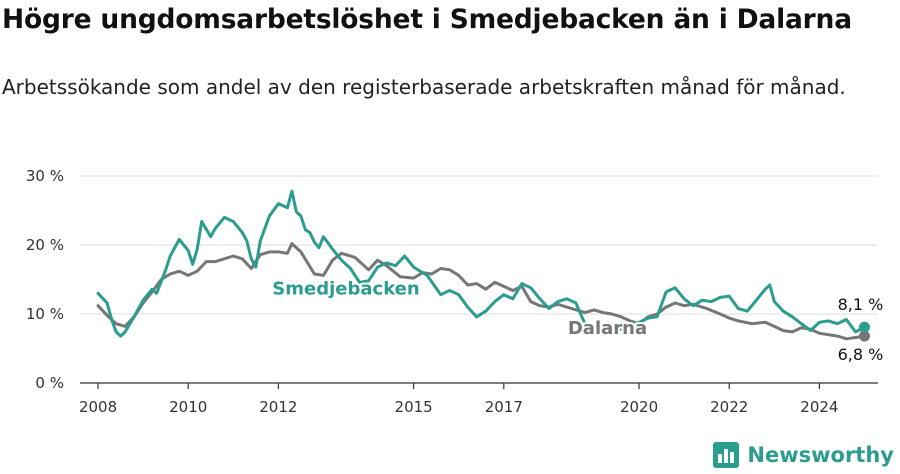 The width and height of the screenshot is (900, 474). Describe the element at coordinates (49, 383) in the screenshot. I see `y-tick-label: 0 %` at that location.